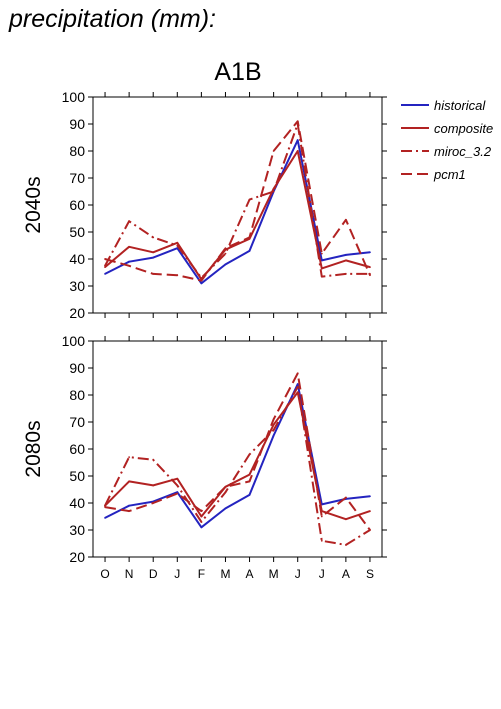 Image resolution: width=501 pixels, height=709 pixels. Describe the element at coordinates (370, 574) in the screenshot. I see `x-tick-label: S` at that location.